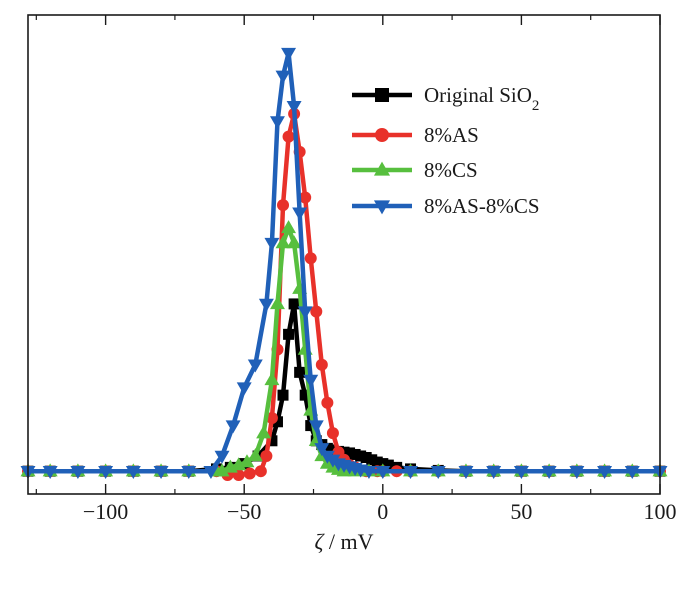 The width and height of the screenshot is (700, 598). Describe the element at coordinates (660, 511) in the screenshot. I see `x-tick-label: 100` at that location.